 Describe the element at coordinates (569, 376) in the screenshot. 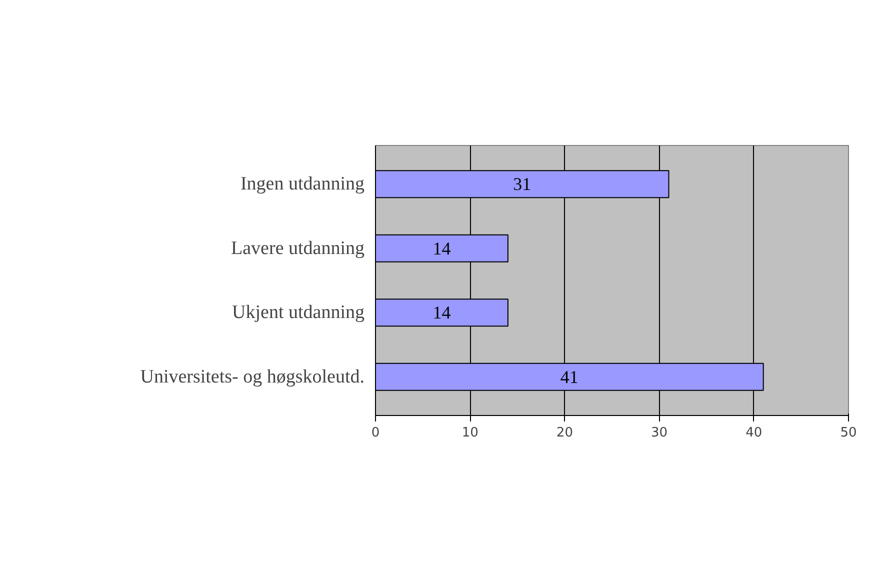

I see `data-label: 41` at that location.